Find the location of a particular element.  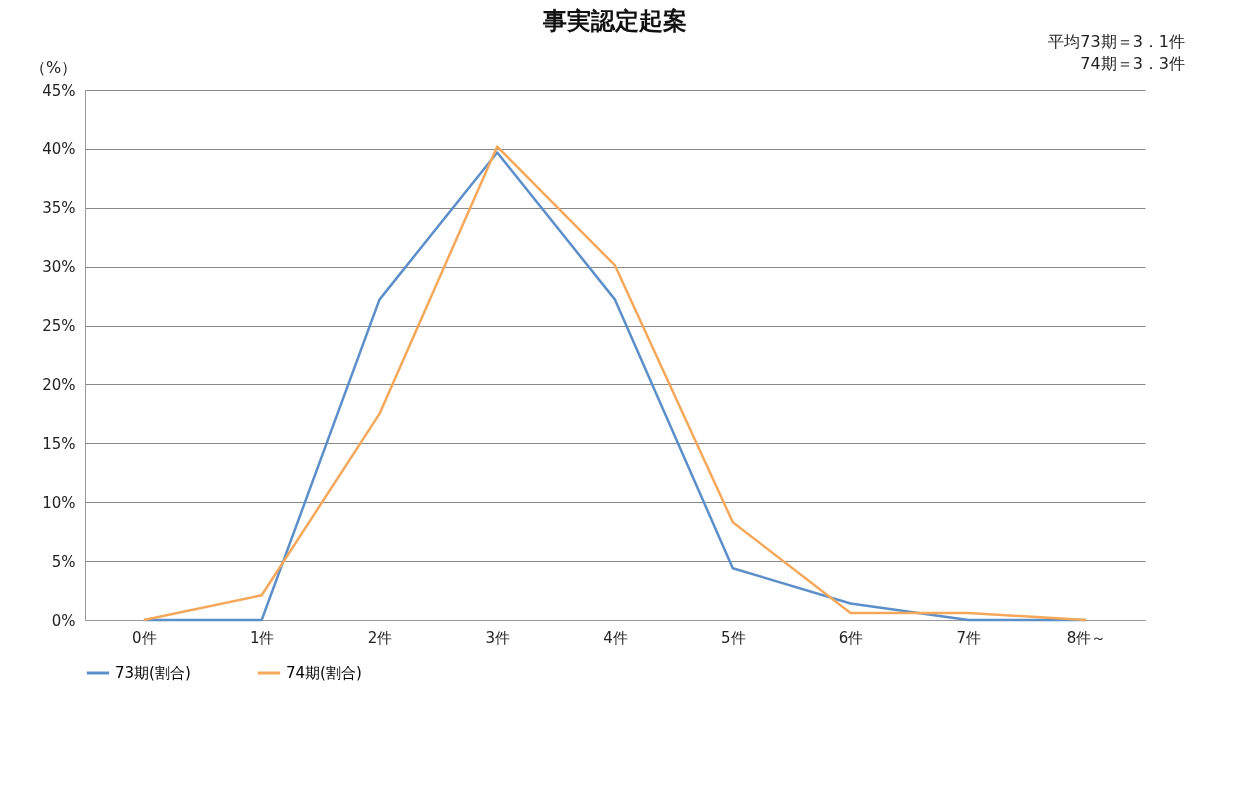

y-axis-title: （%） is located at coordinates (54, 67).